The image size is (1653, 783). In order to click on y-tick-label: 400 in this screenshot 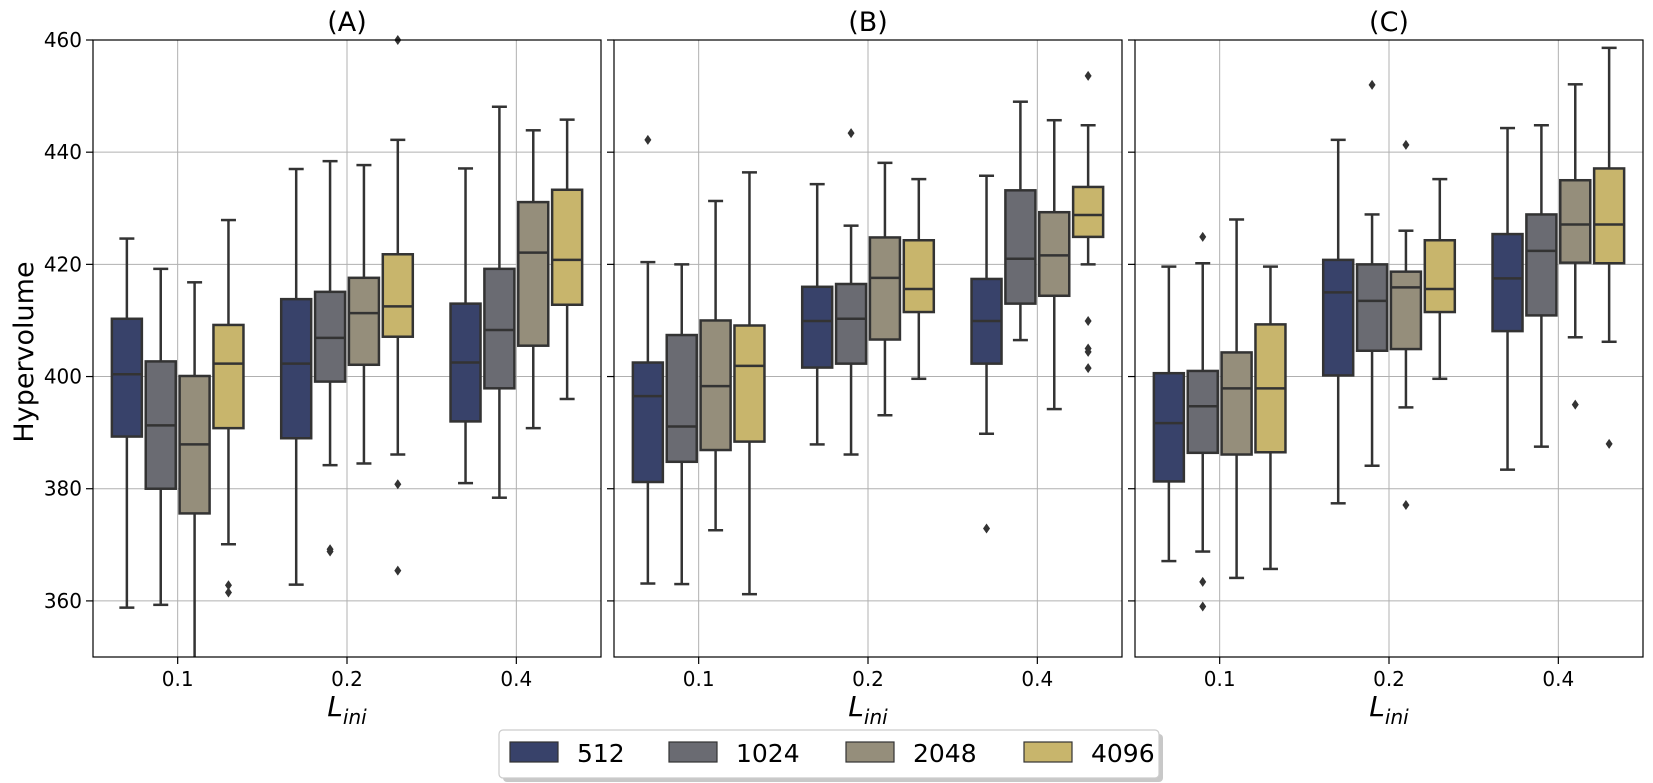, I will do `click(63, 377)`.